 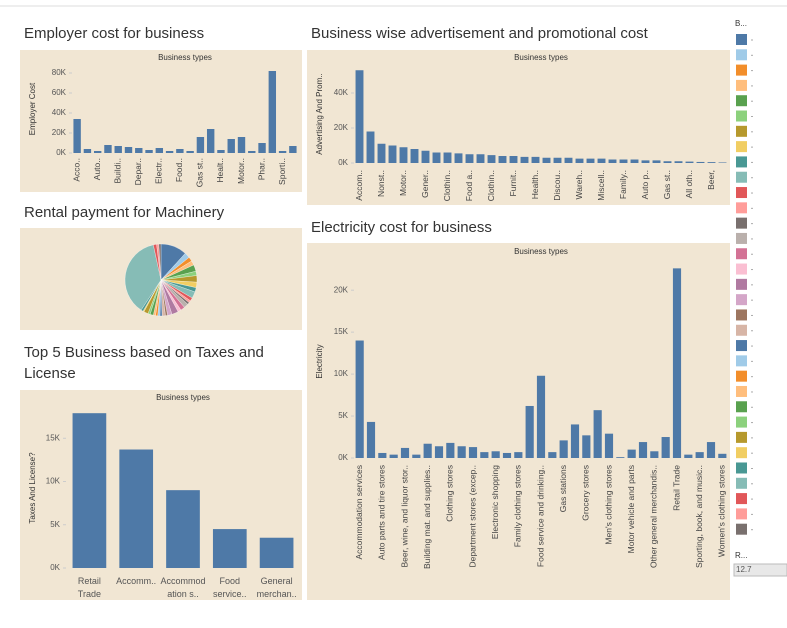 I want to click on x-tick-label: Electr.., so click(x=159, y=171).